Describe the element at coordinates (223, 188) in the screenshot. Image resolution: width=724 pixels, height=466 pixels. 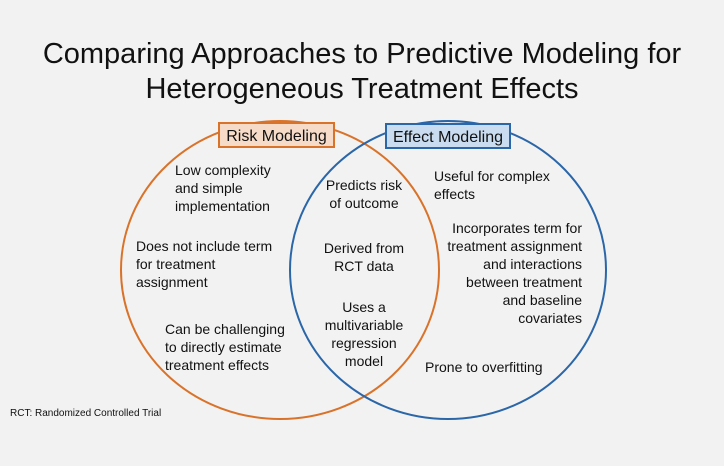
I see `risk-item-complexity: Low complexity and simple implementation` at that location.